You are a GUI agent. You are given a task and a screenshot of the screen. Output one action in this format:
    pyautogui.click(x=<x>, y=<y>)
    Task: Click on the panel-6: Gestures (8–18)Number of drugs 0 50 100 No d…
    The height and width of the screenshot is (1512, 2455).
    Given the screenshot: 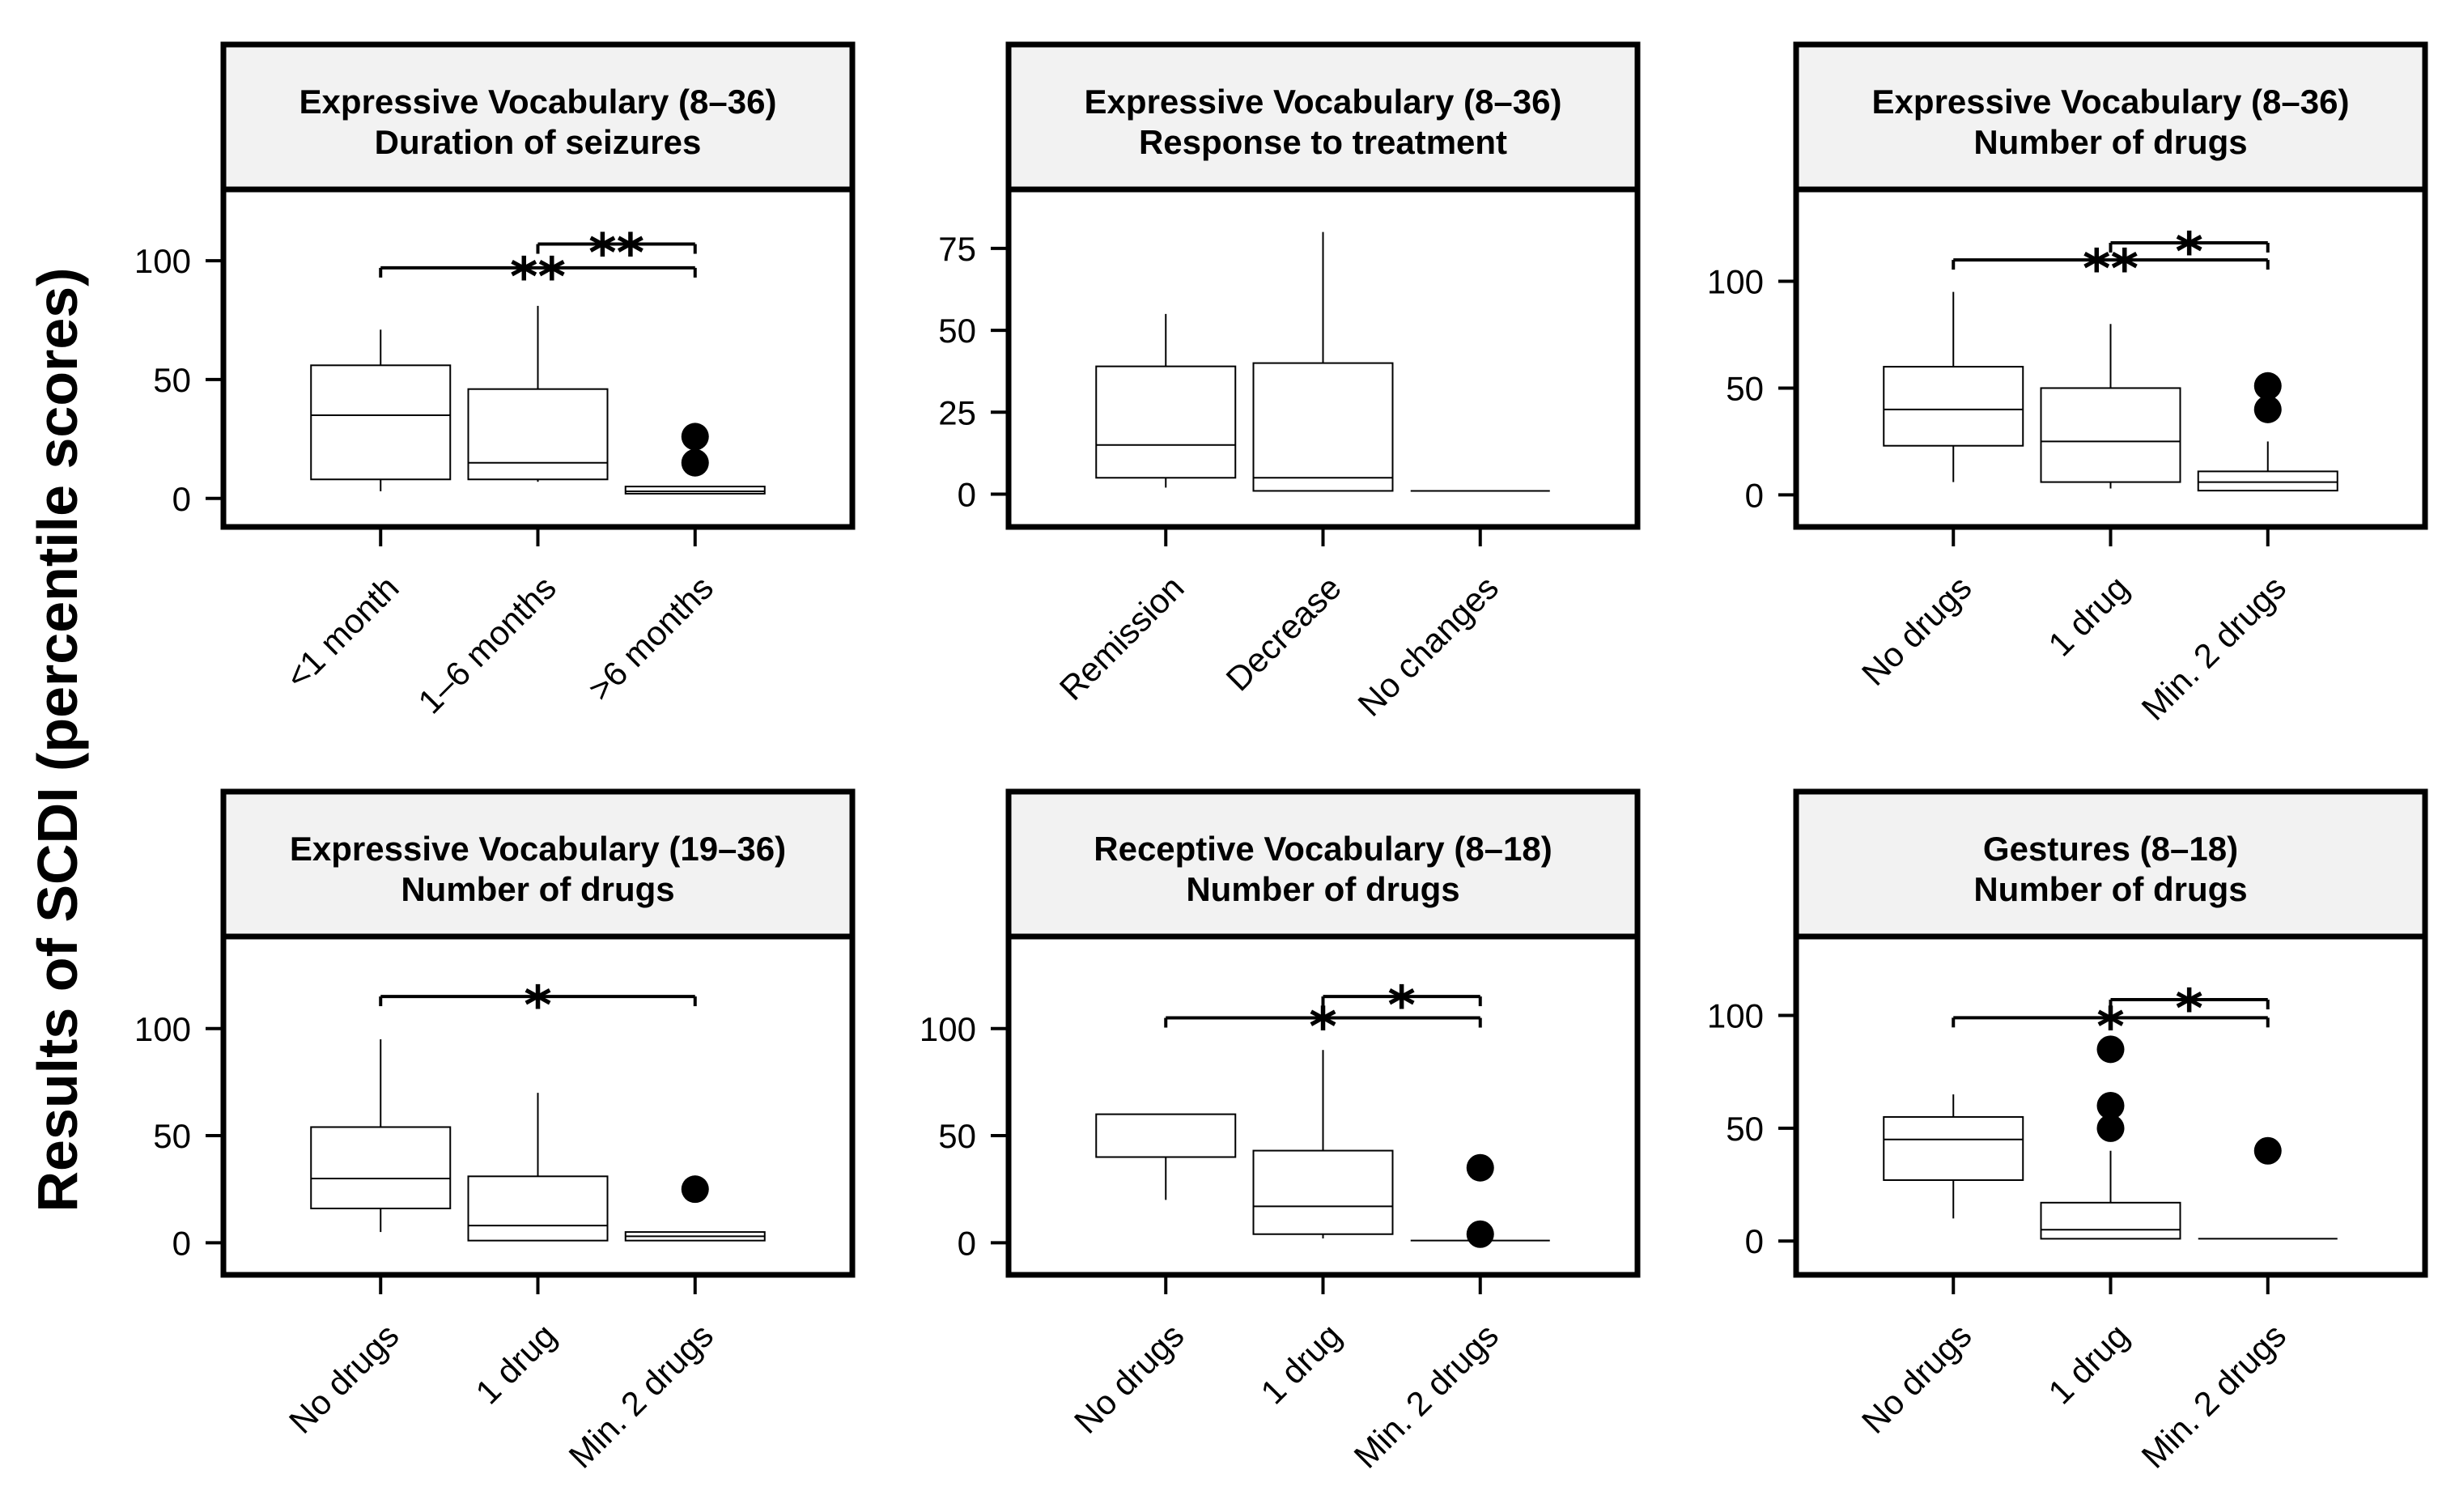 What is the action you would take?
    pyautogui.click(x=2067, y=1132)
    